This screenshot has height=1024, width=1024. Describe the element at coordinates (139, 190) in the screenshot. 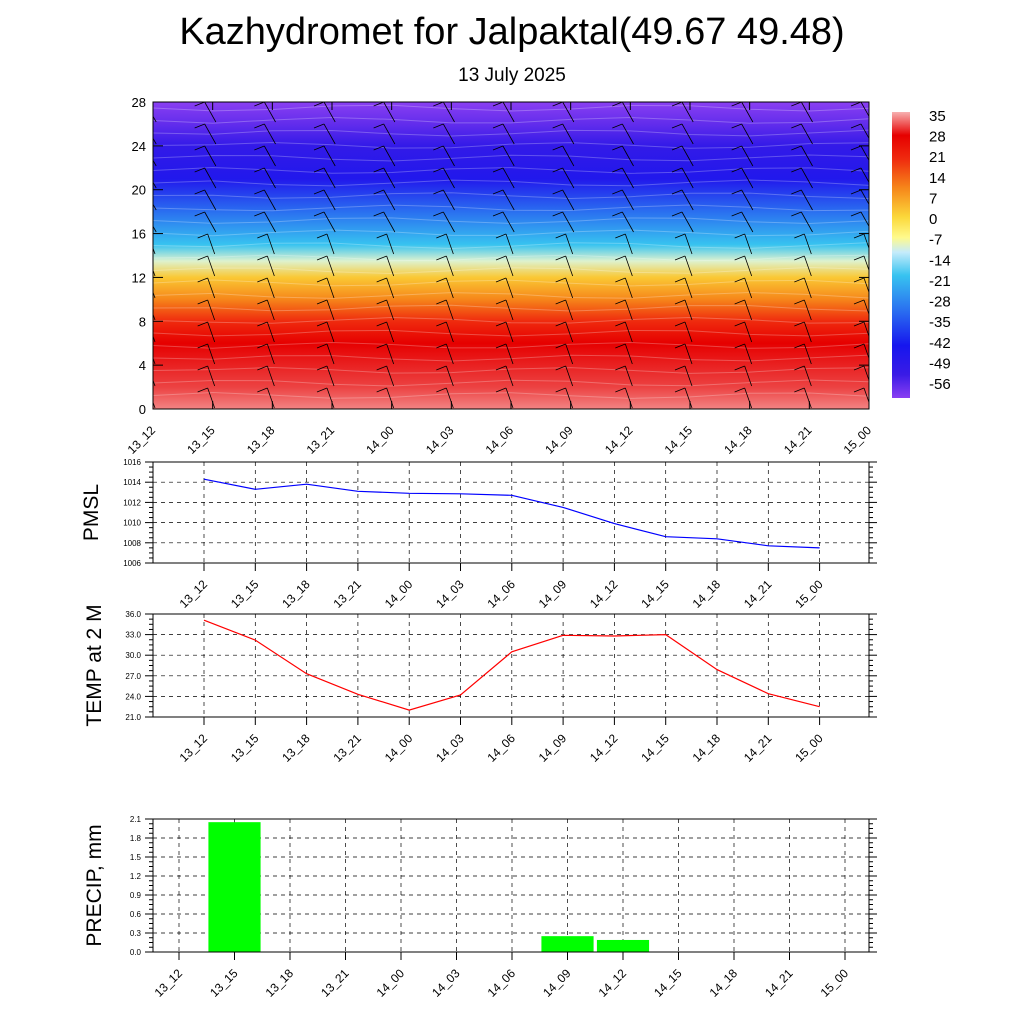

I see `heatmap-ytick-label: 20` at that location.